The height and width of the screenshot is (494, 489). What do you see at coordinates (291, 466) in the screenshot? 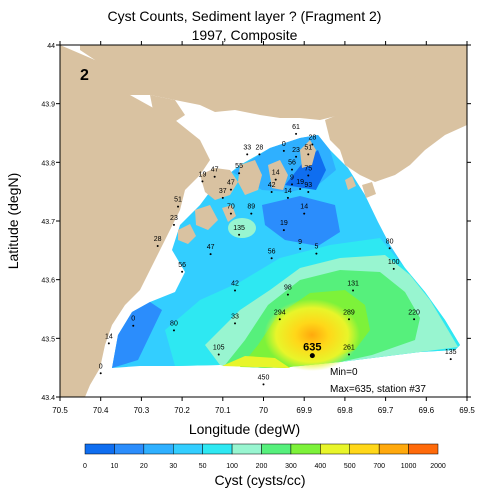
I see `colorbar-tick-label: 300` at bounding box center [291, 466].